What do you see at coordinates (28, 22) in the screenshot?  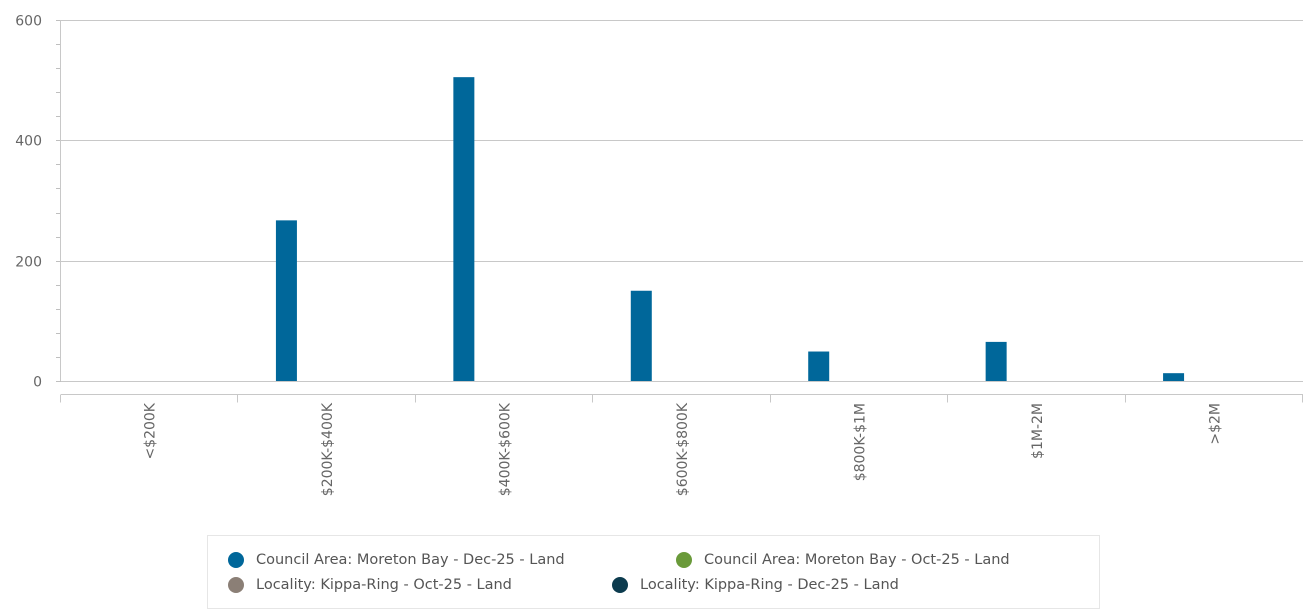 I see `y-tick-label: 600` at bounding box center [28, 22].